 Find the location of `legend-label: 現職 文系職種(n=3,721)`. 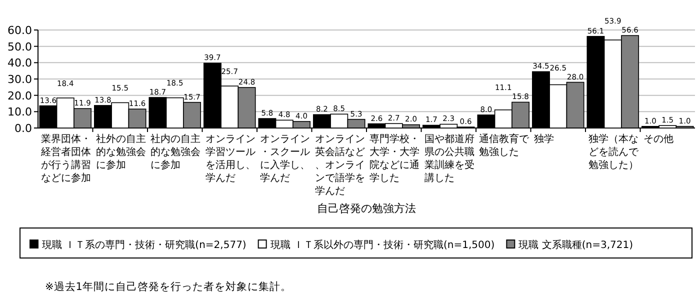

legend-label: 現職 文系職種(n=3,721) is located at coordinates (576, 245).